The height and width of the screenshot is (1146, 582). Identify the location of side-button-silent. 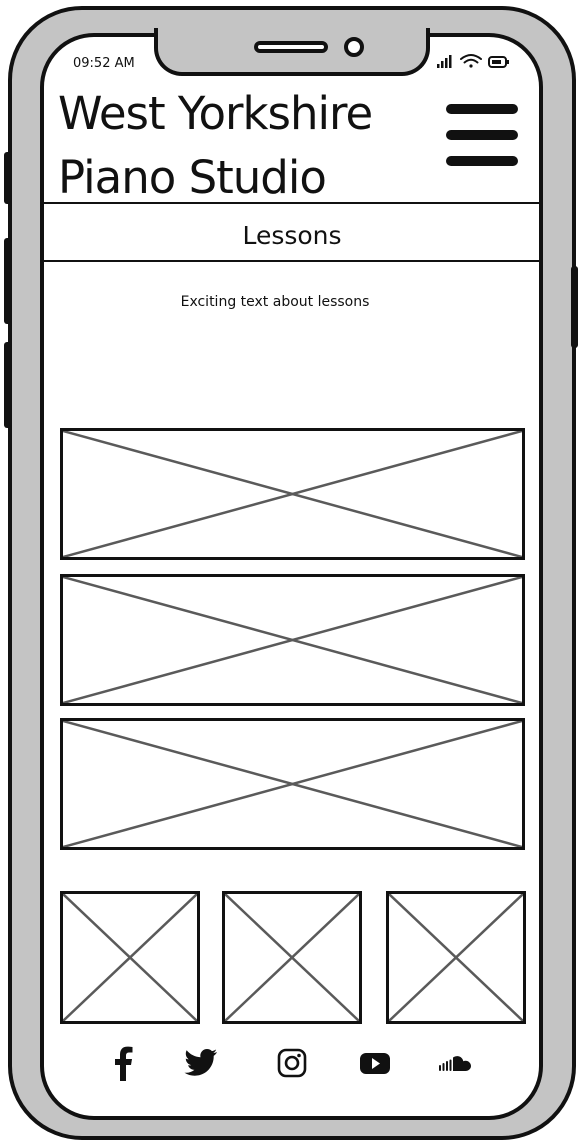
(7, 178).